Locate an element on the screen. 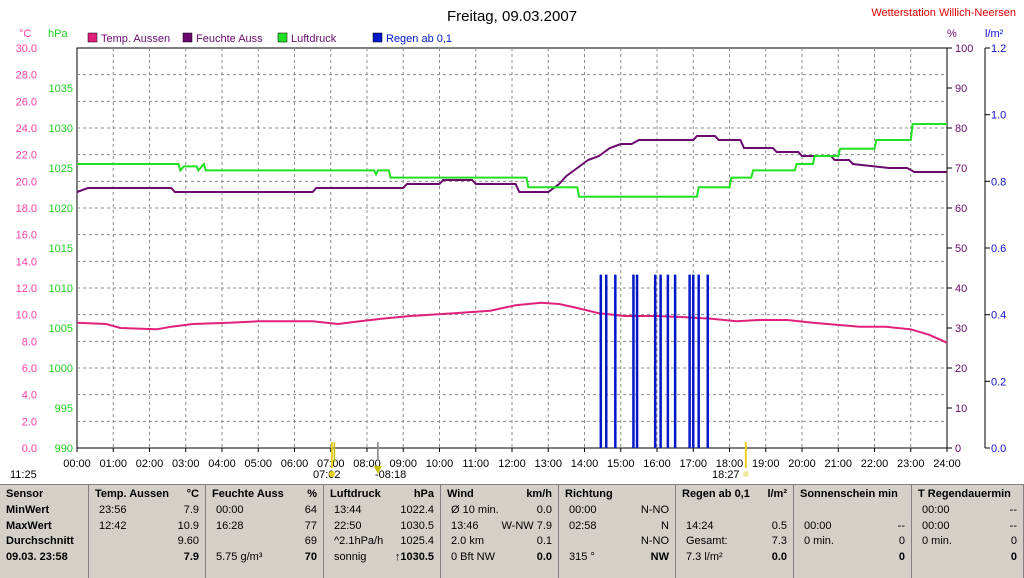 This screenshot has width=1024, height=578. hum-tick: 30 is located at coordinates (961, 329).